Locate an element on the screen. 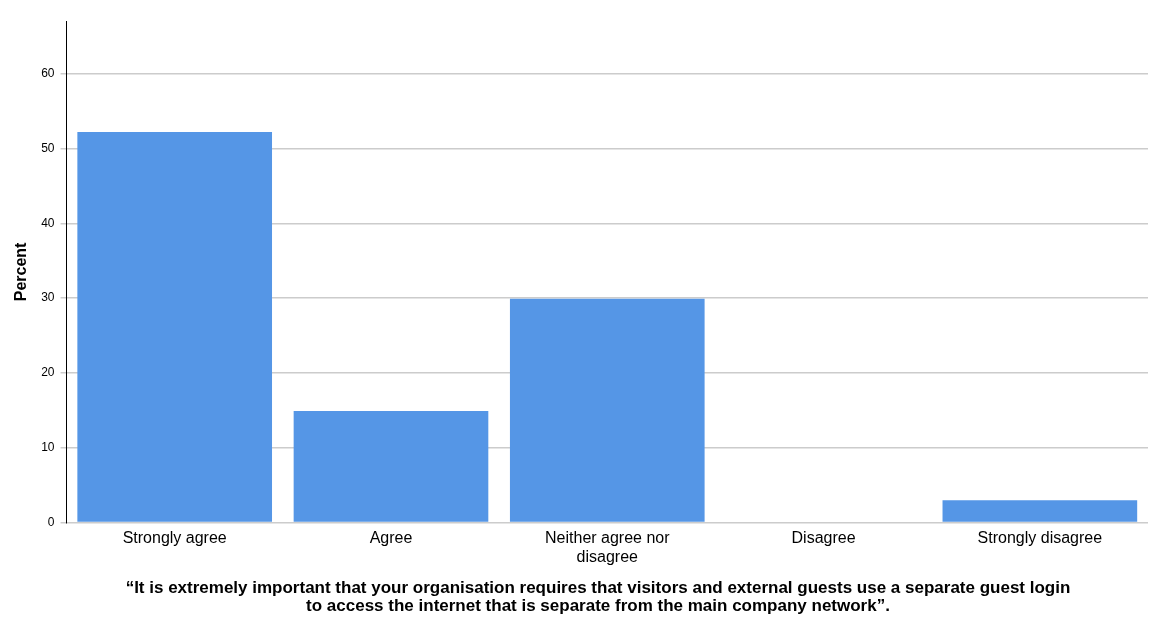 The image size is (1167, 637). y-tick-label: 0 is located at coordinates (51, 521).